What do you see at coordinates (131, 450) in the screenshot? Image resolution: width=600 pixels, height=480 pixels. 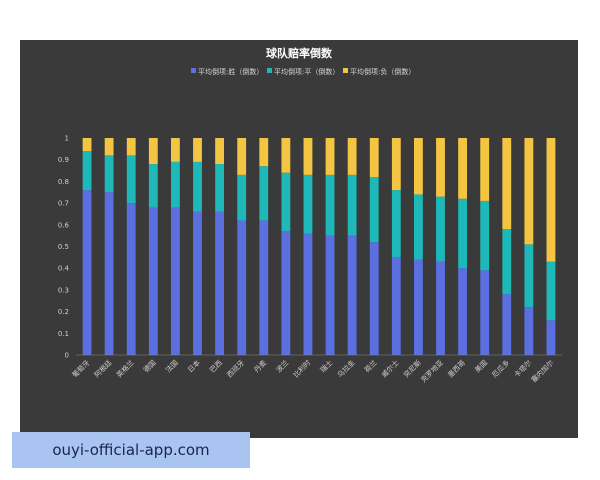 I see `watermark-banner: ouyi-official-app.com` at bounding box center [131, 450].